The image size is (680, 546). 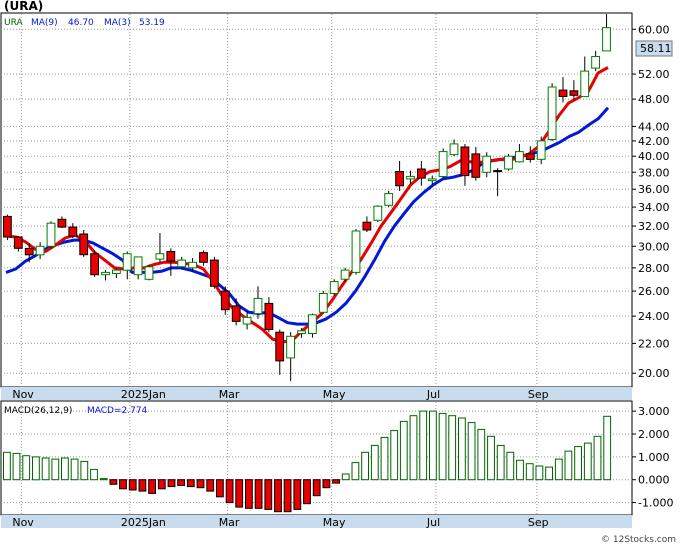 I want to click on macd-x-axis-band, so click(x=316, y=521).